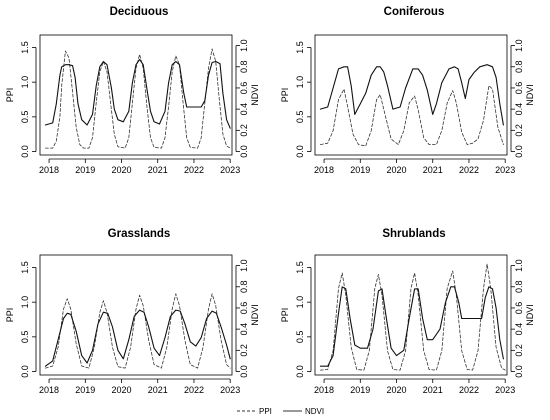 The width and height of the screenshot is (550, 420). What do you see at coordinates (414, 12) in the screenshot?
I see `panel-title: Coniferous` at bounding box center [414, 12].